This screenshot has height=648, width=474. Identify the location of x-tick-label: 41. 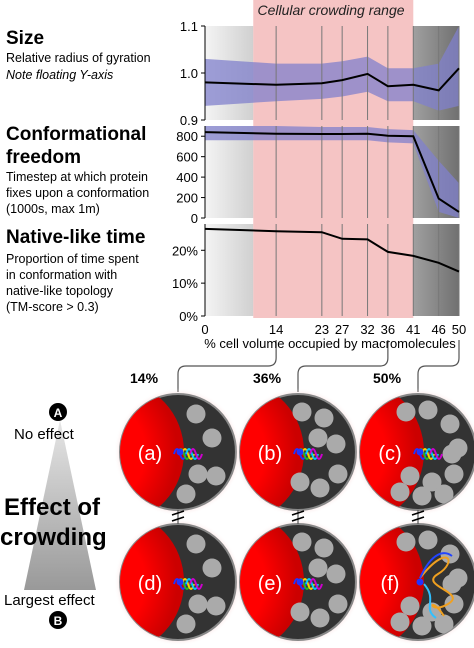
(413, 329).